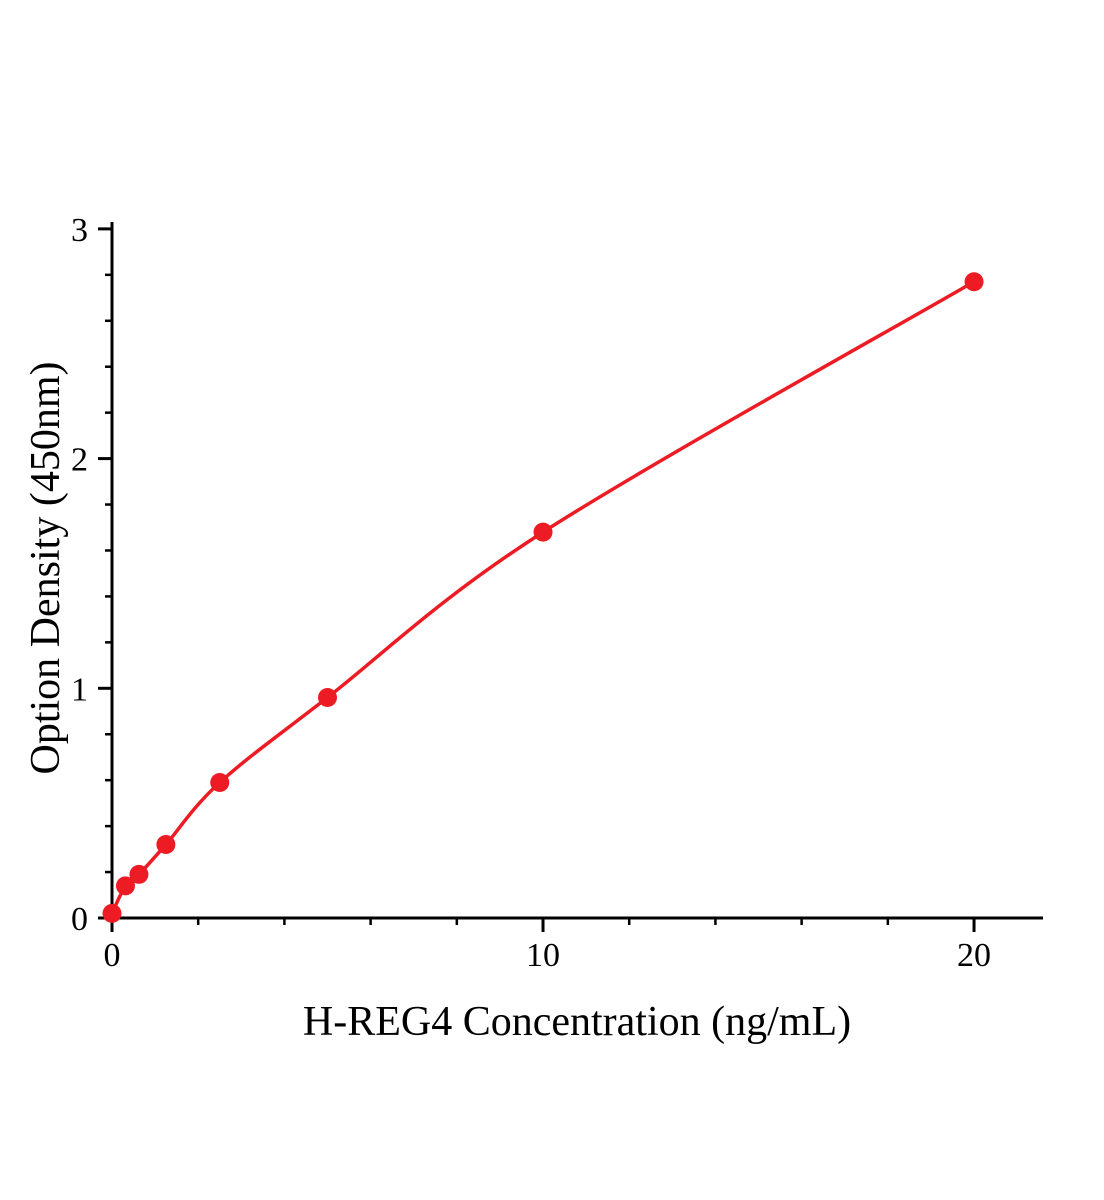 Image resolution: width=1104 pixels, height=1200 pixels. I want to click on y-tick-label: 2, so click(79, 460).